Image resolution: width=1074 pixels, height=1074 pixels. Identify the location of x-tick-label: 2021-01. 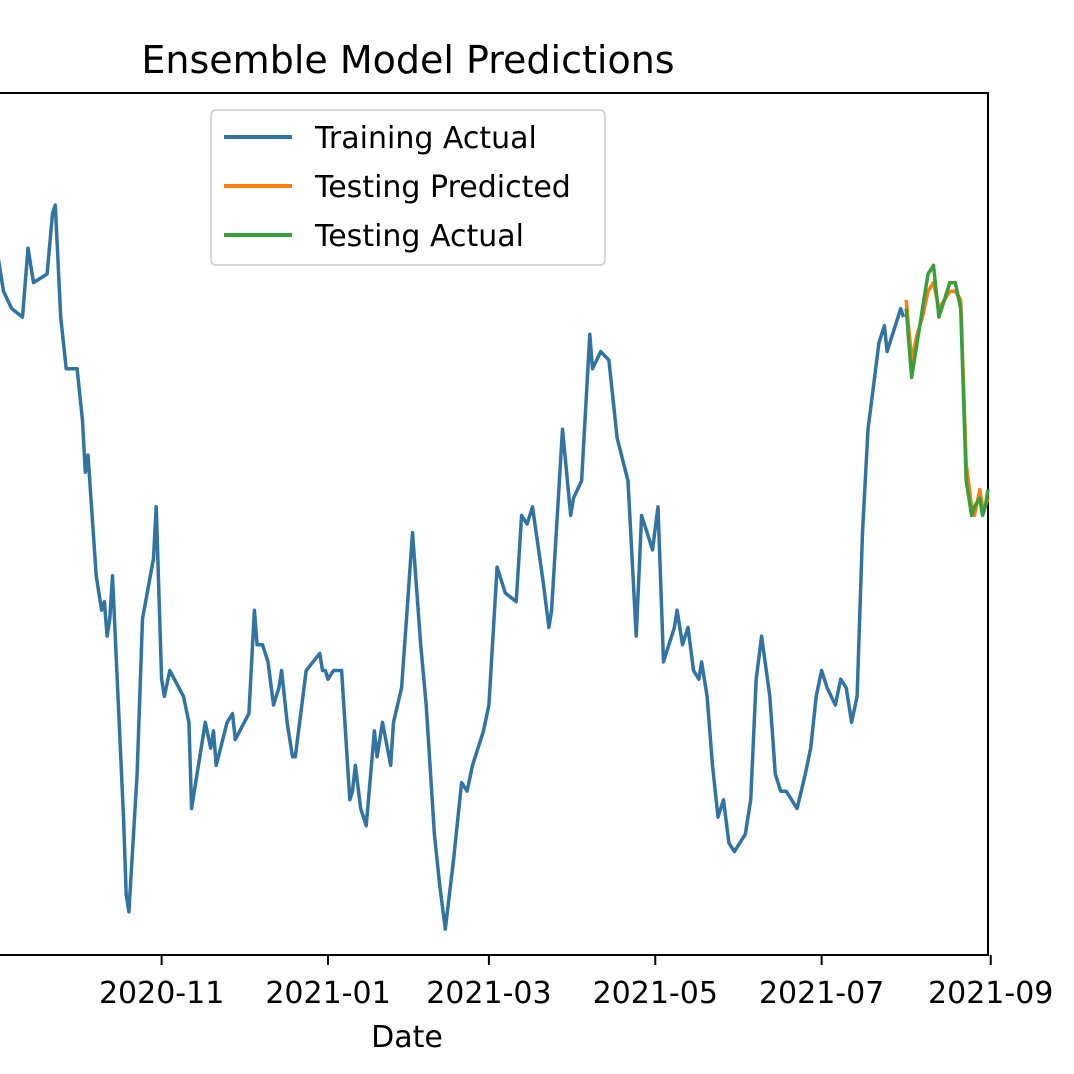
(327, 993).